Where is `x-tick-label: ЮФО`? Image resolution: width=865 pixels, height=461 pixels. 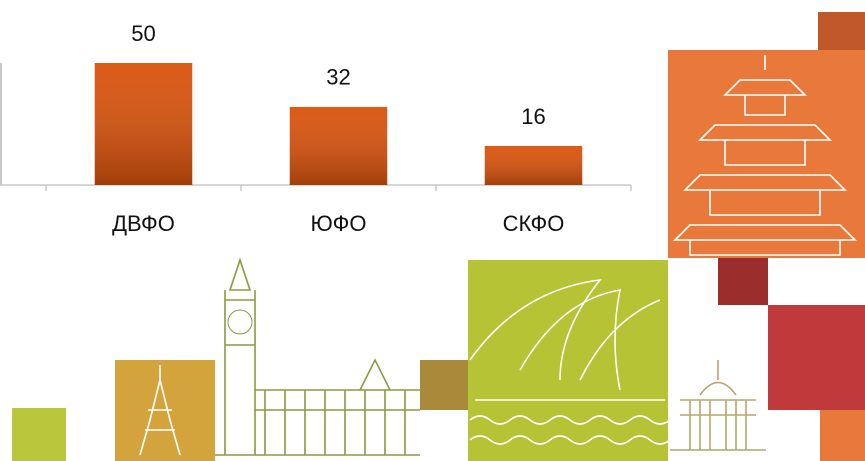
x-tick-label: ЮФО is located at coordinates (338, 223).